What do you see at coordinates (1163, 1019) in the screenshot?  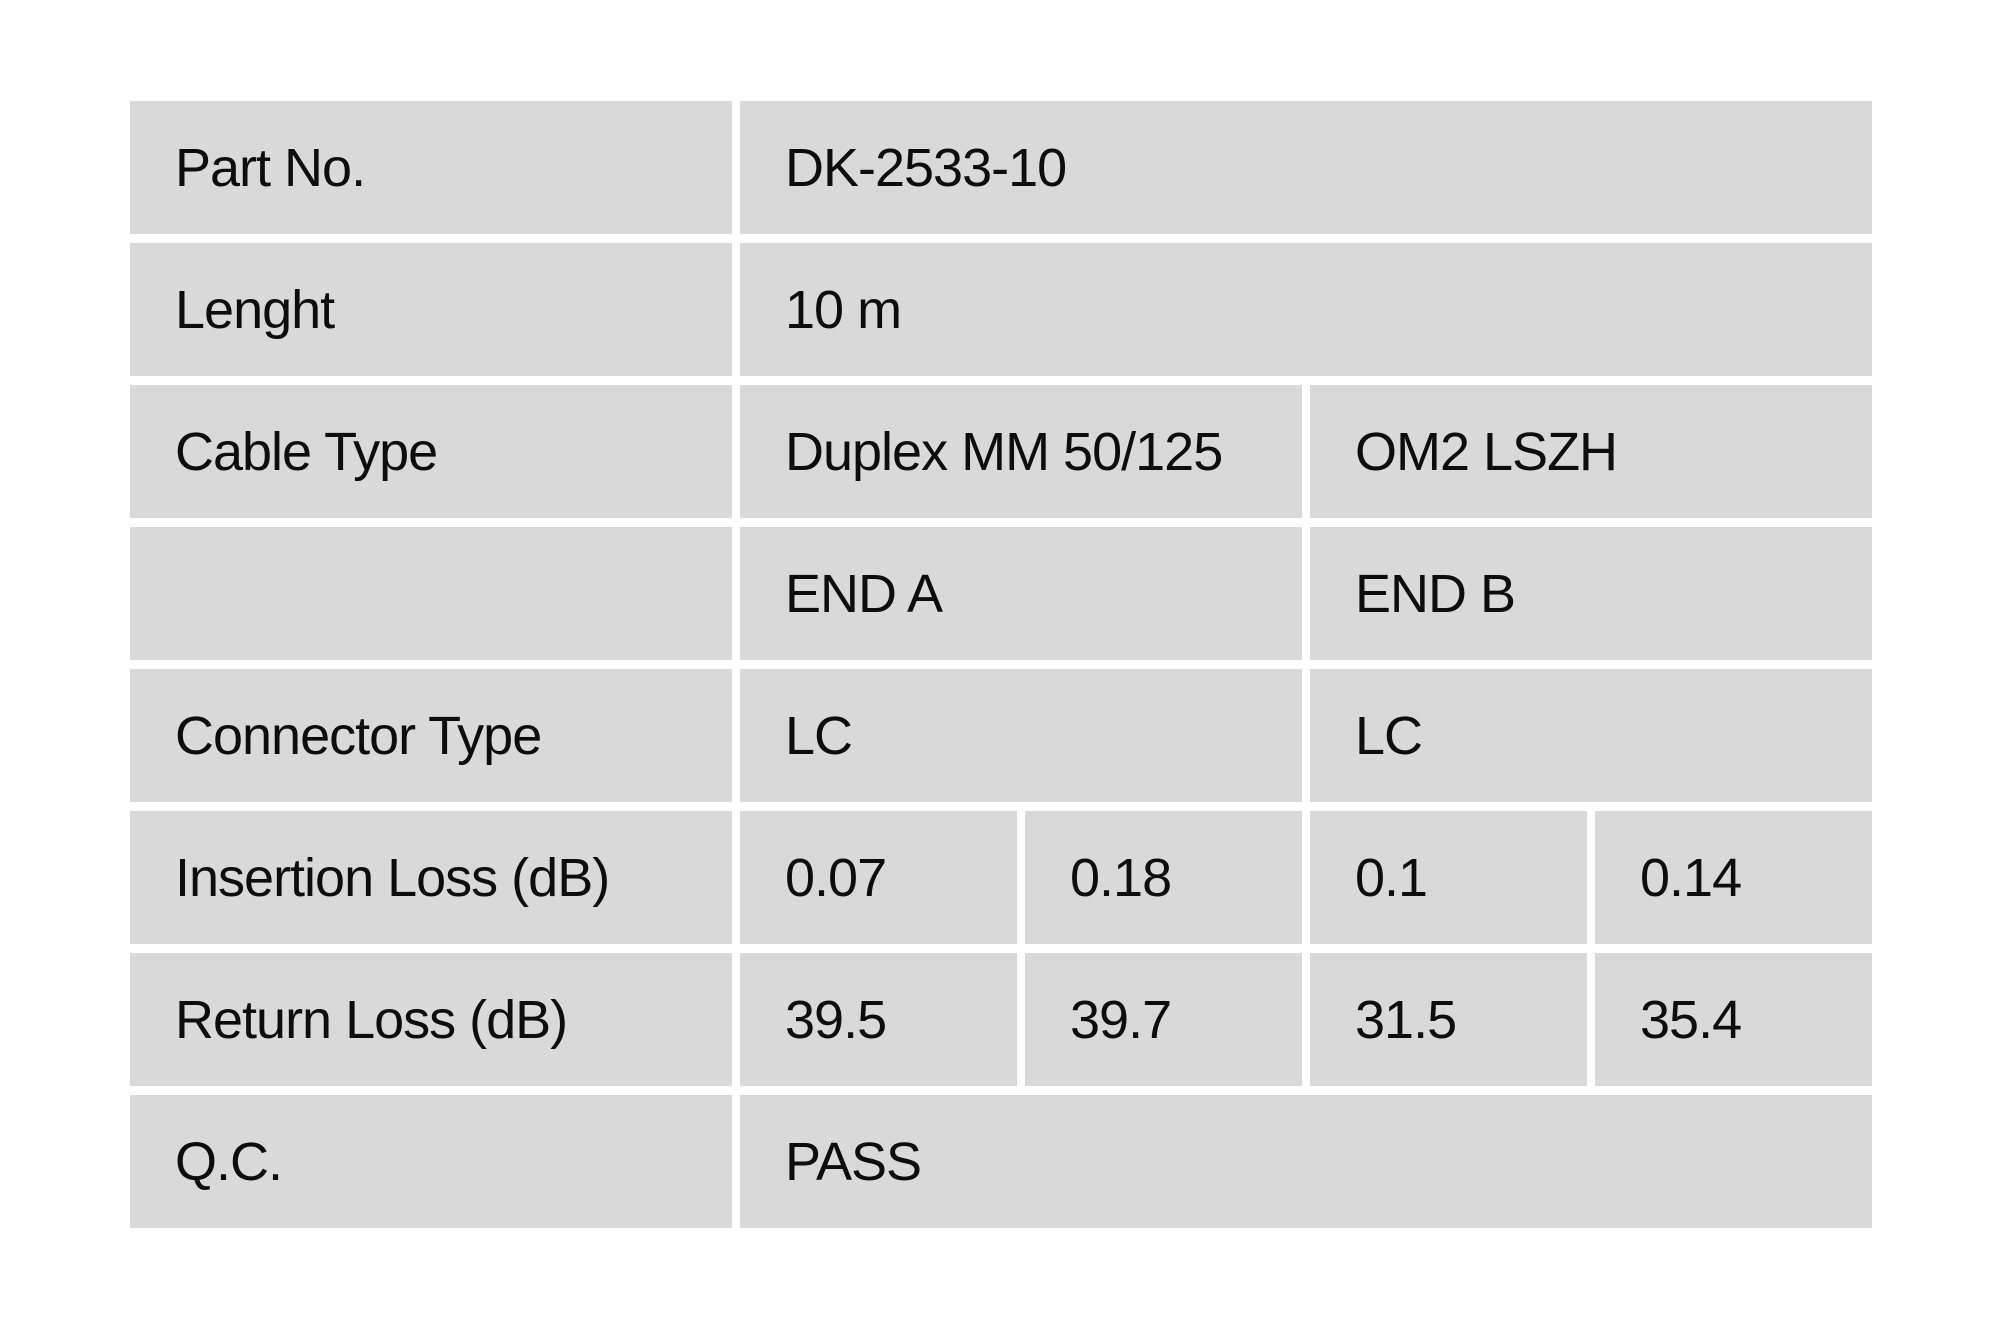 I see `value-return-loss-a2: 39.7` at bounding box center [1163, 1019].